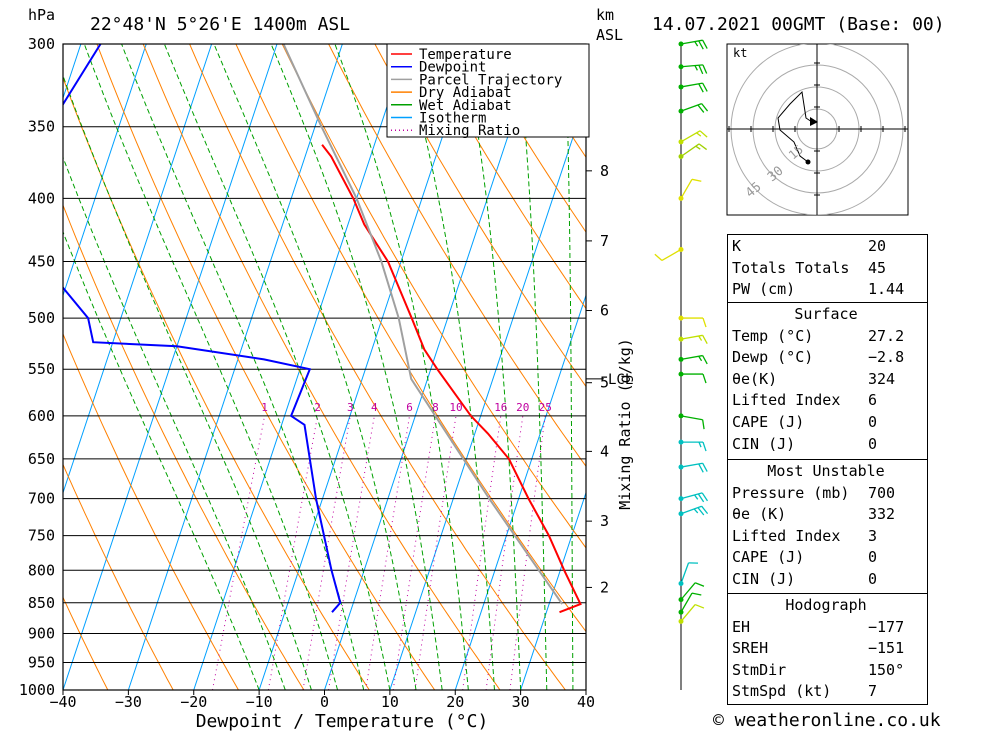 The image size is (1000, 733). What do you see at coordinates (805, 400) in the screenshot?
I see `surface-row: Lifted Index 6` at bounding box center [805, 400].